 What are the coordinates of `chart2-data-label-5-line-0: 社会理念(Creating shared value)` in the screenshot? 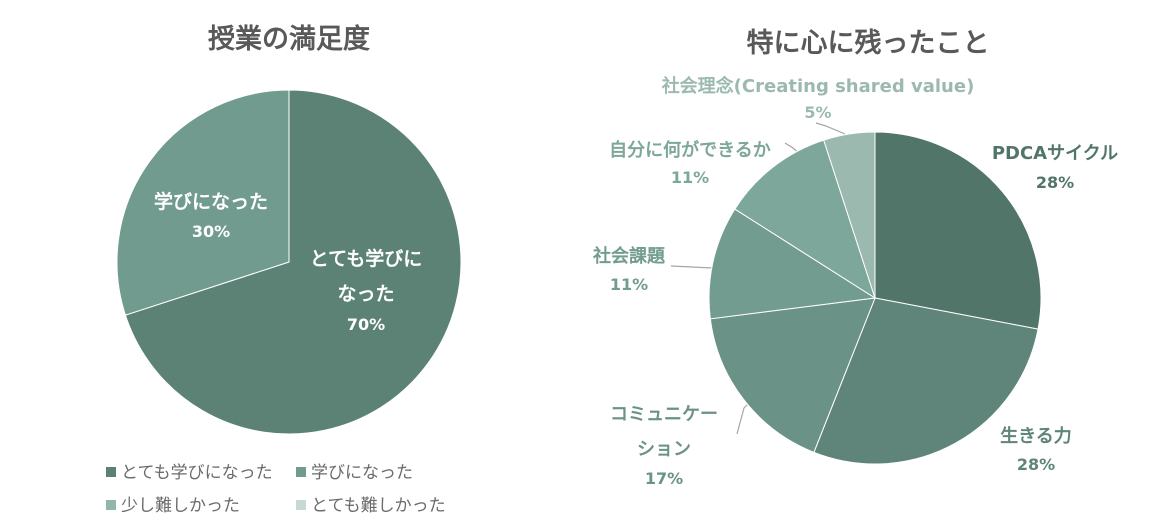 It's located at (818, 86).